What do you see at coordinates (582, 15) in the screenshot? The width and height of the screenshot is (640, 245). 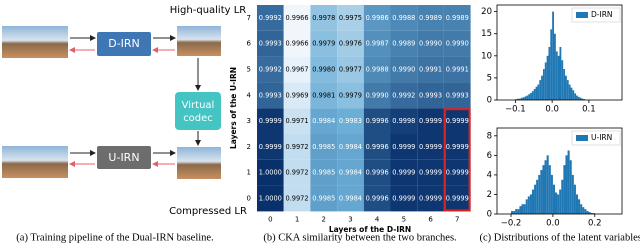 I see `legend-swatch` at bounding box center [582, 15].